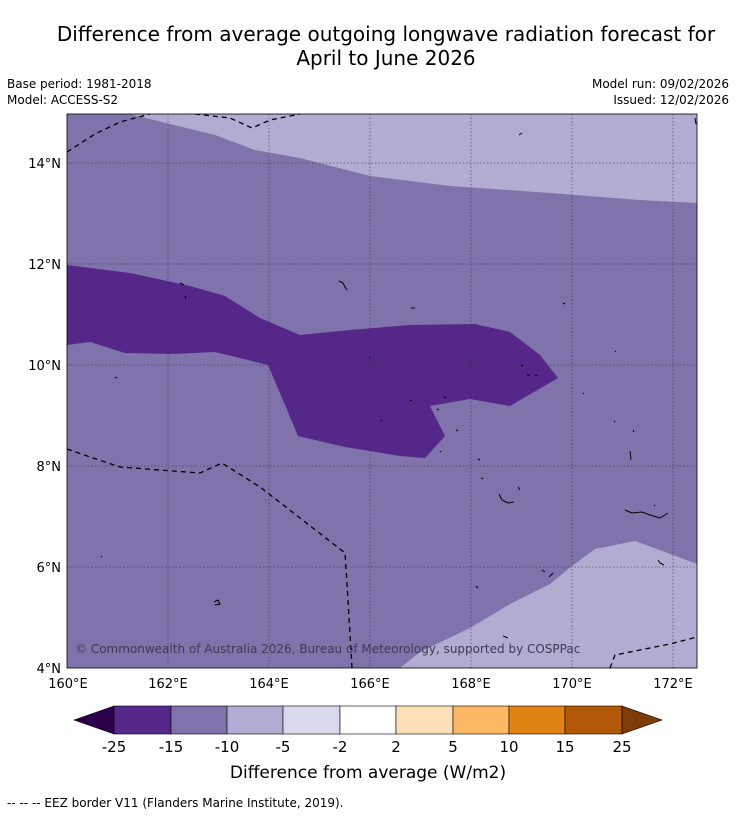  Describe the element at coordinates (109, 133) in the screenshot. I see `eez-border-top-left` at that location.